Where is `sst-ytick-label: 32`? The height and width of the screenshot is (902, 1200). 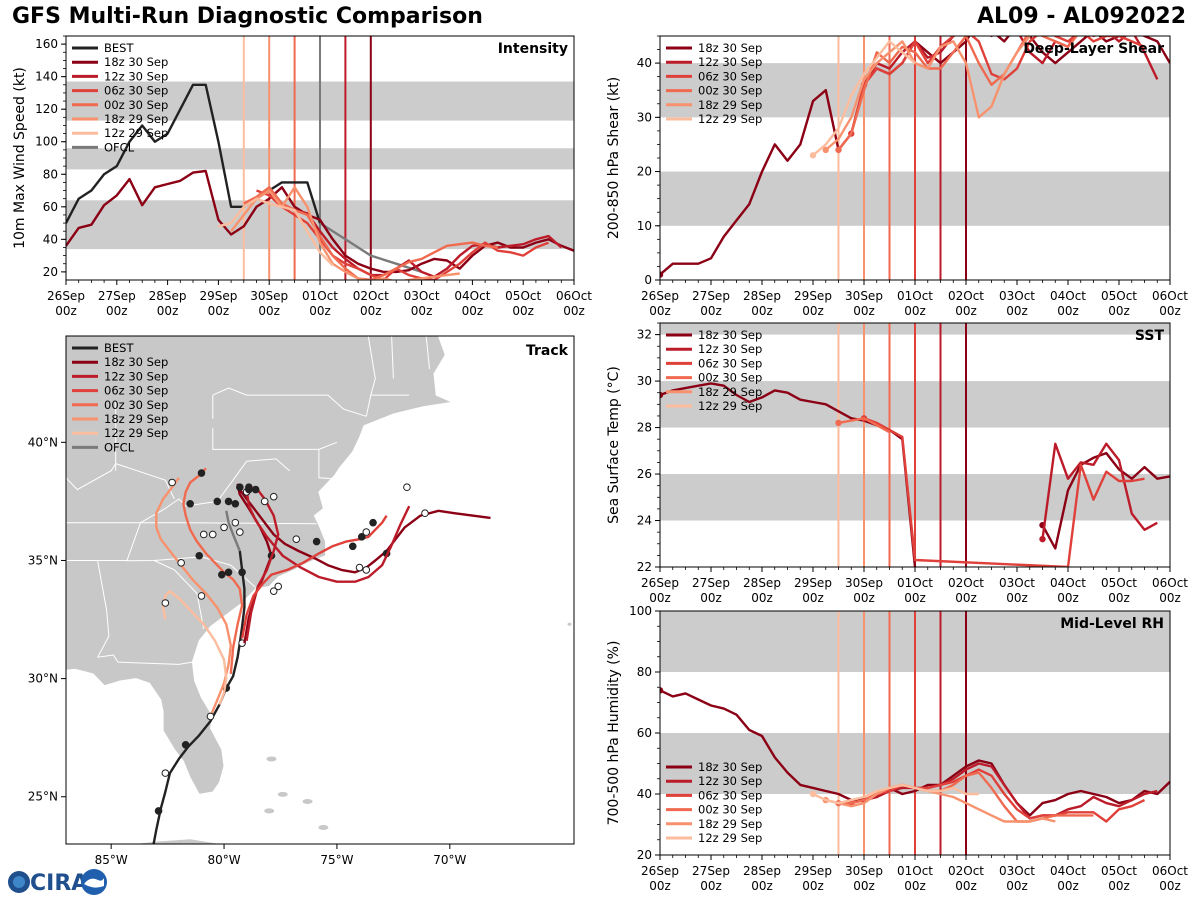 sst-ytick-label: 32 is located at coordinates (644, 335).